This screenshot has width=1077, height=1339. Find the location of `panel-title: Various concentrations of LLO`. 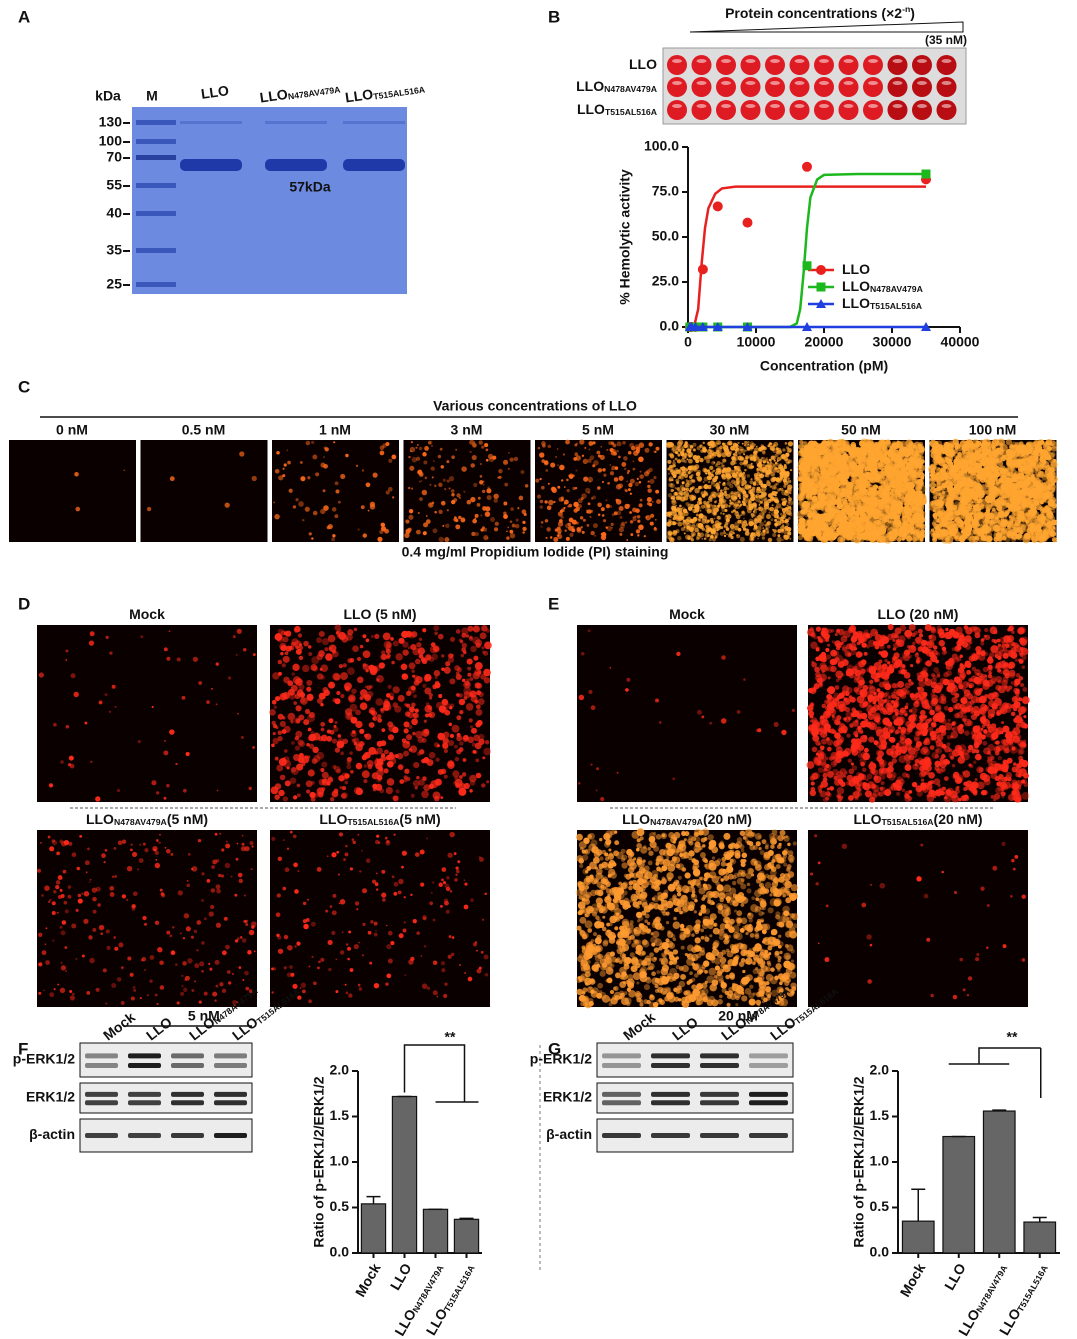

panel-title: Various concentrations of LLO is located at coordinates (535, 406).